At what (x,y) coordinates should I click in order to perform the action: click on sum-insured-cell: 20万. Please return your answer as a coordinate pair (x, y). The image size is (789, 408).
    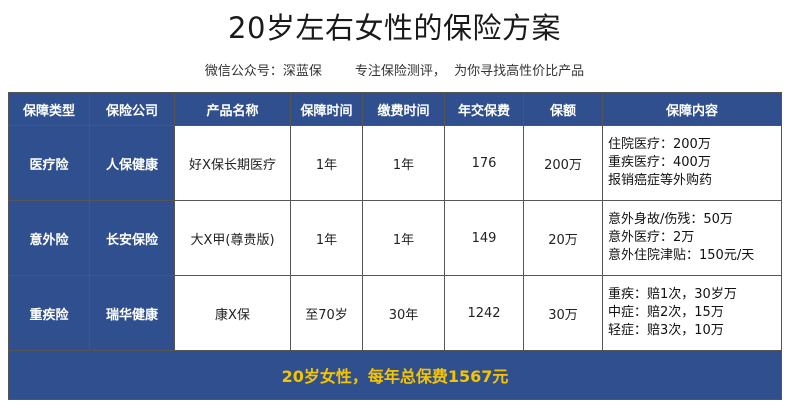
    Looking at the image, I should click on (563, 238).